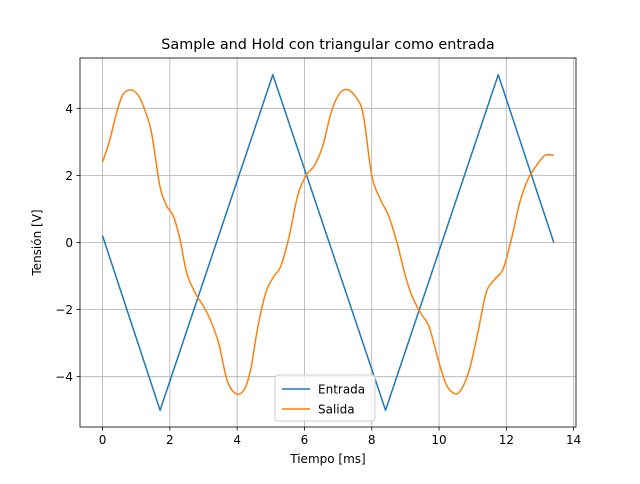 This screenshot has width=640, height=484. Describe the element at coordinates (69, 176) in the screenshot. I see `y-tick-label: 2` at that location.